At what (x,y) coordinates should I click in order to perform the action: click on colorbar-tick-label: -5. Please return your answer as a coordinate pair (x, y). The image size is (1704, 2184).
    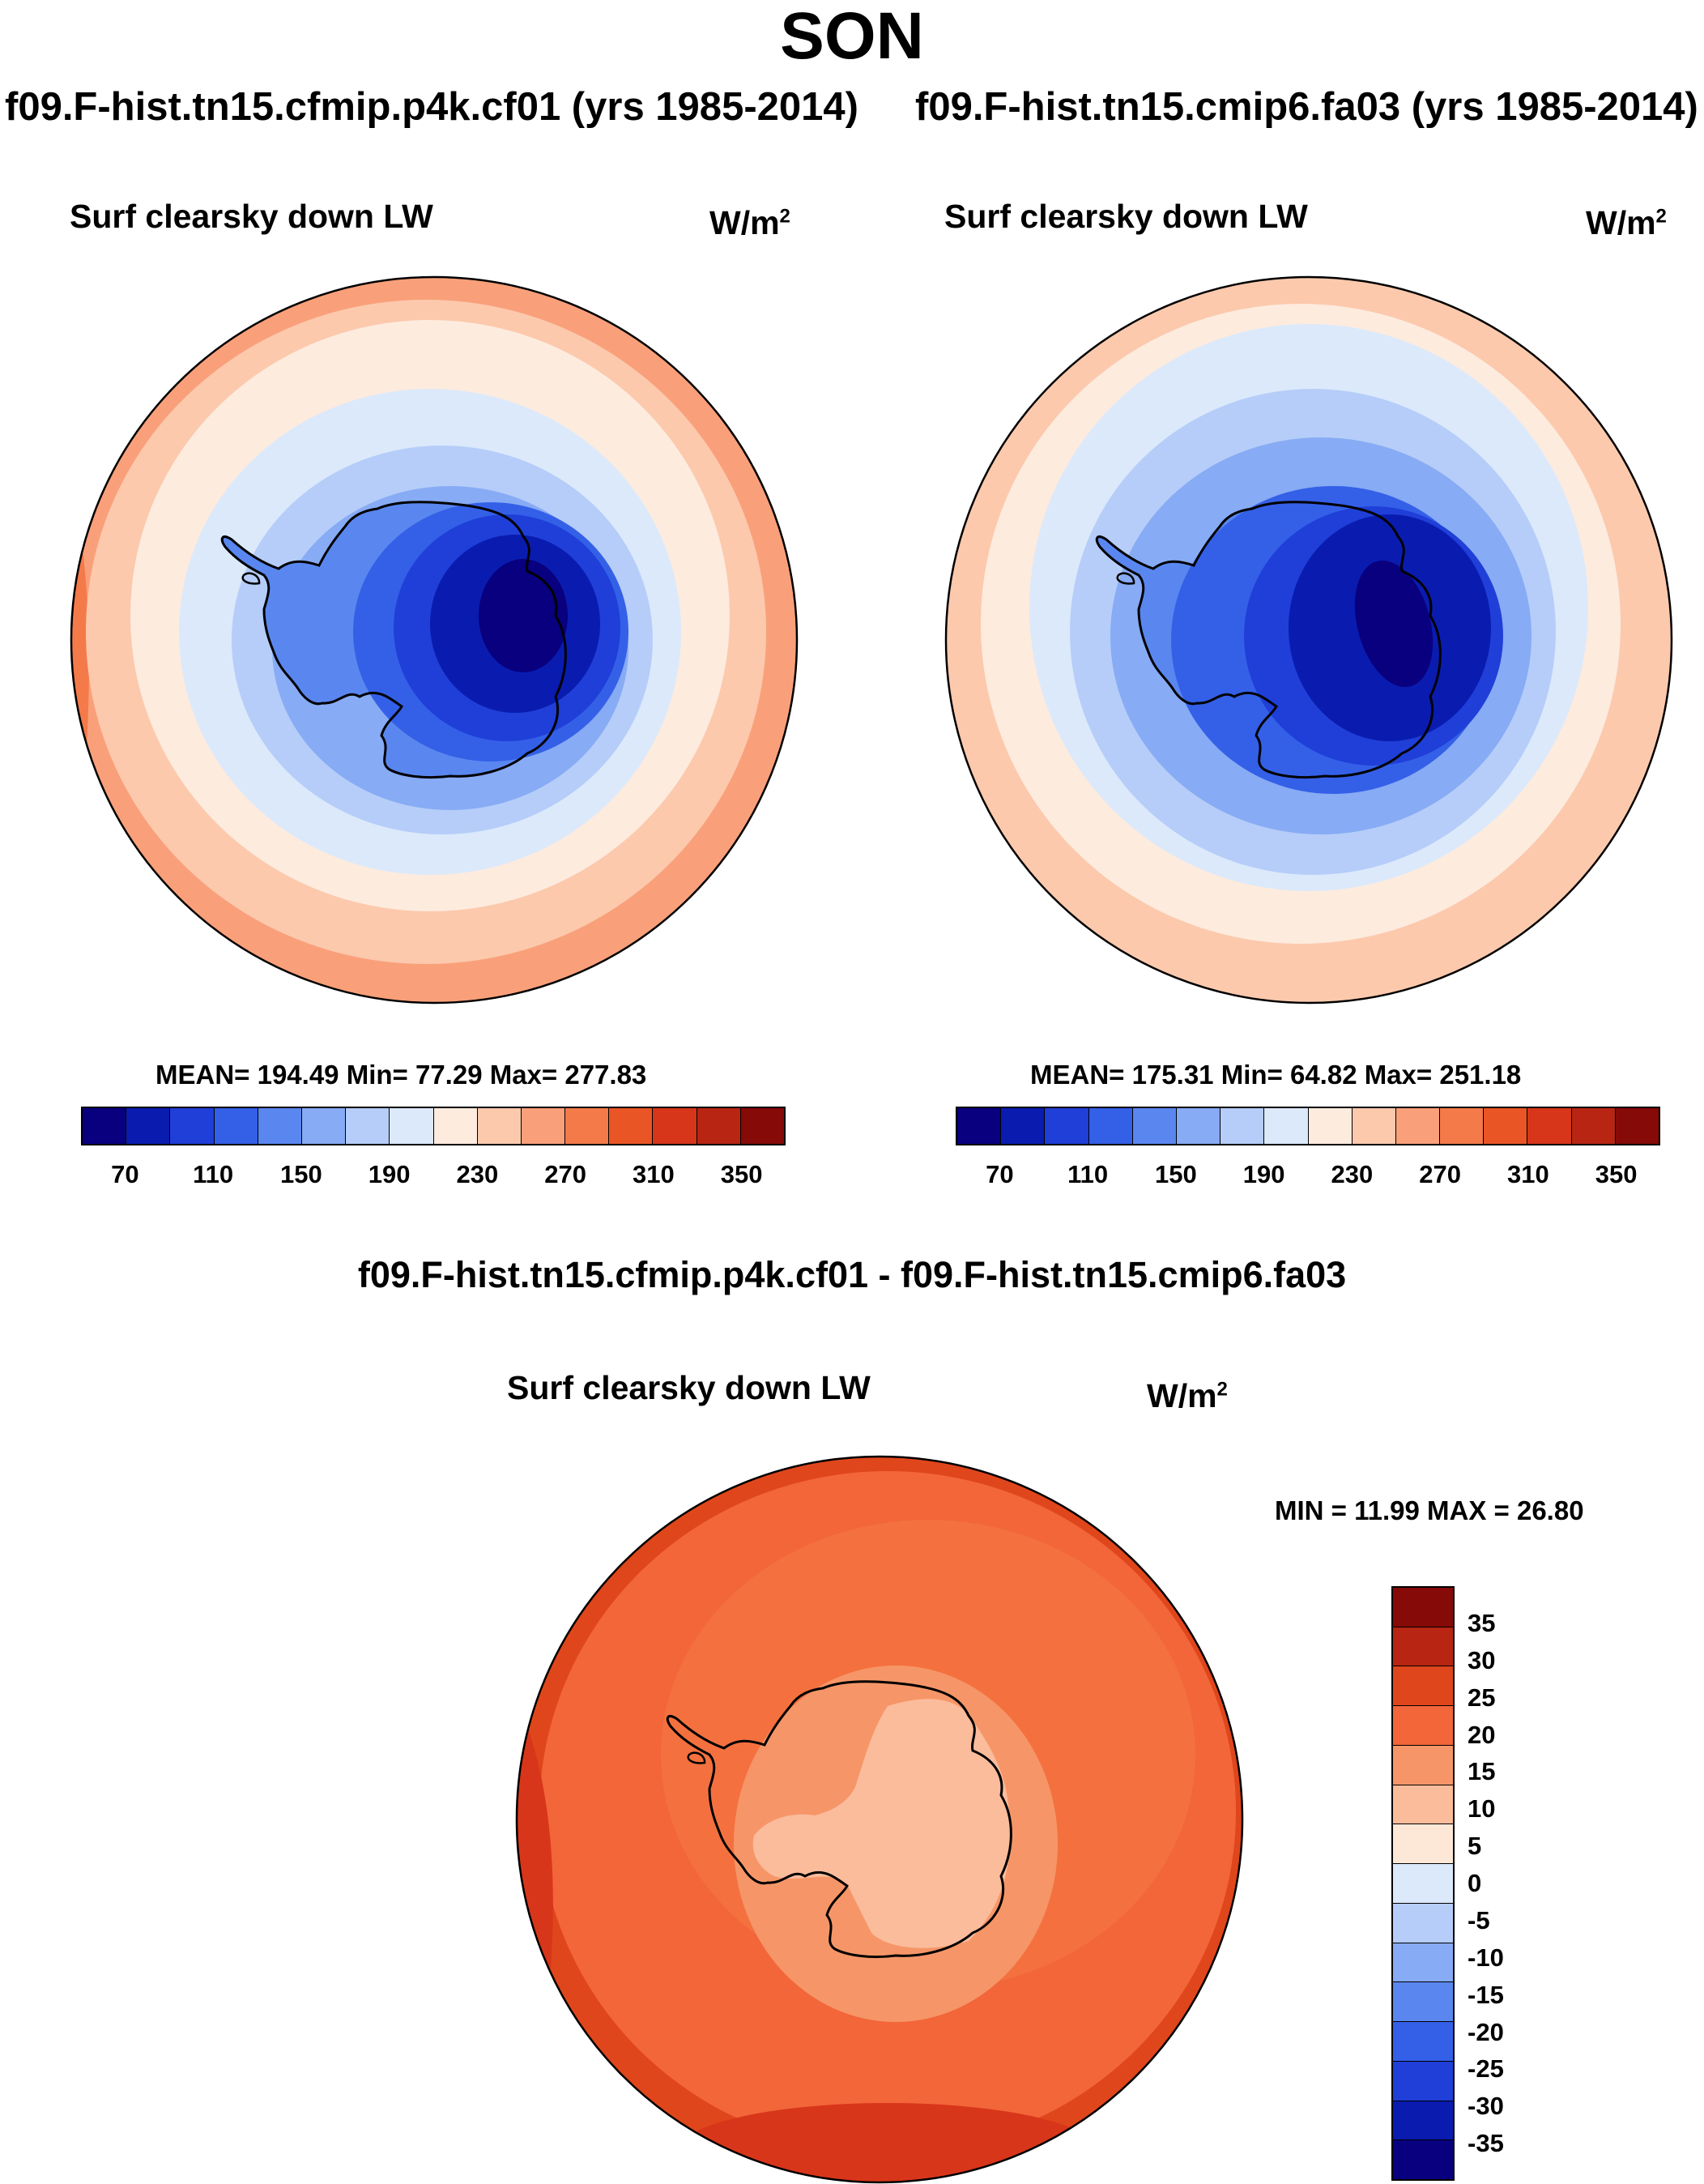
    Looking at the image, I should click on (1479, 1919).